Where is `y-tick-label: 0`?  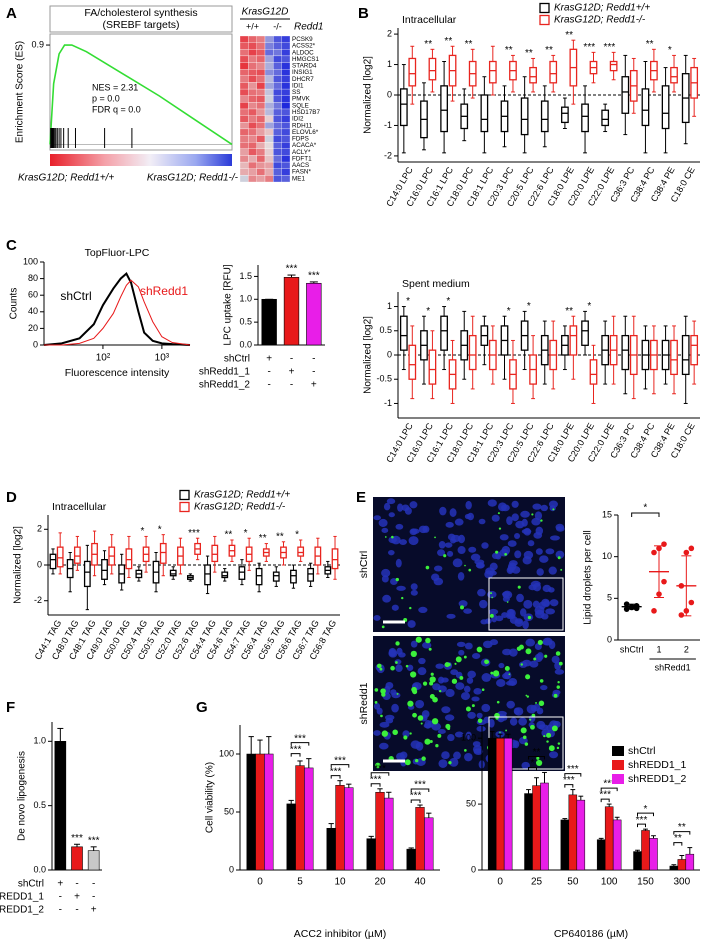
y-tick-label: 0 is located at coordinates (389, 94).